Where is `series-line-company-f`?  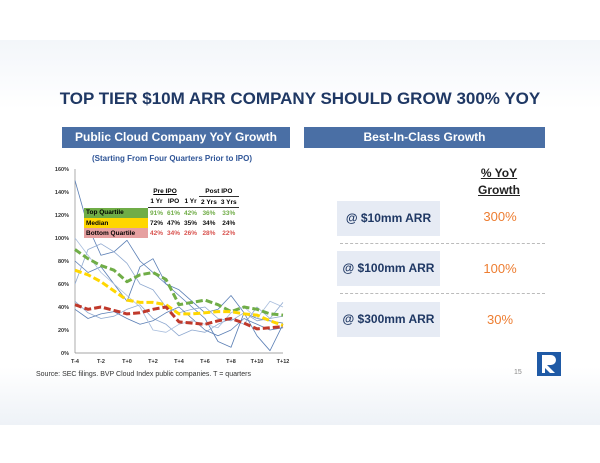
series-line-company-f is located at coordinates (179, 285).